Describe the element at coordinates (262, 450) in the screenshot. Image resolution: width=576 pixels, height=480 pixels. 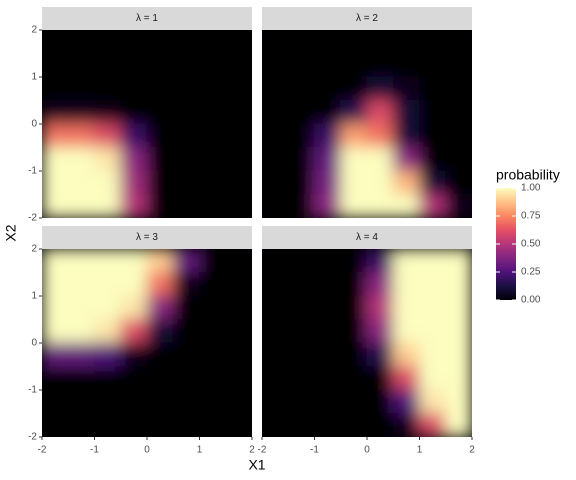
I see `x-tick-label: -2` at that location.